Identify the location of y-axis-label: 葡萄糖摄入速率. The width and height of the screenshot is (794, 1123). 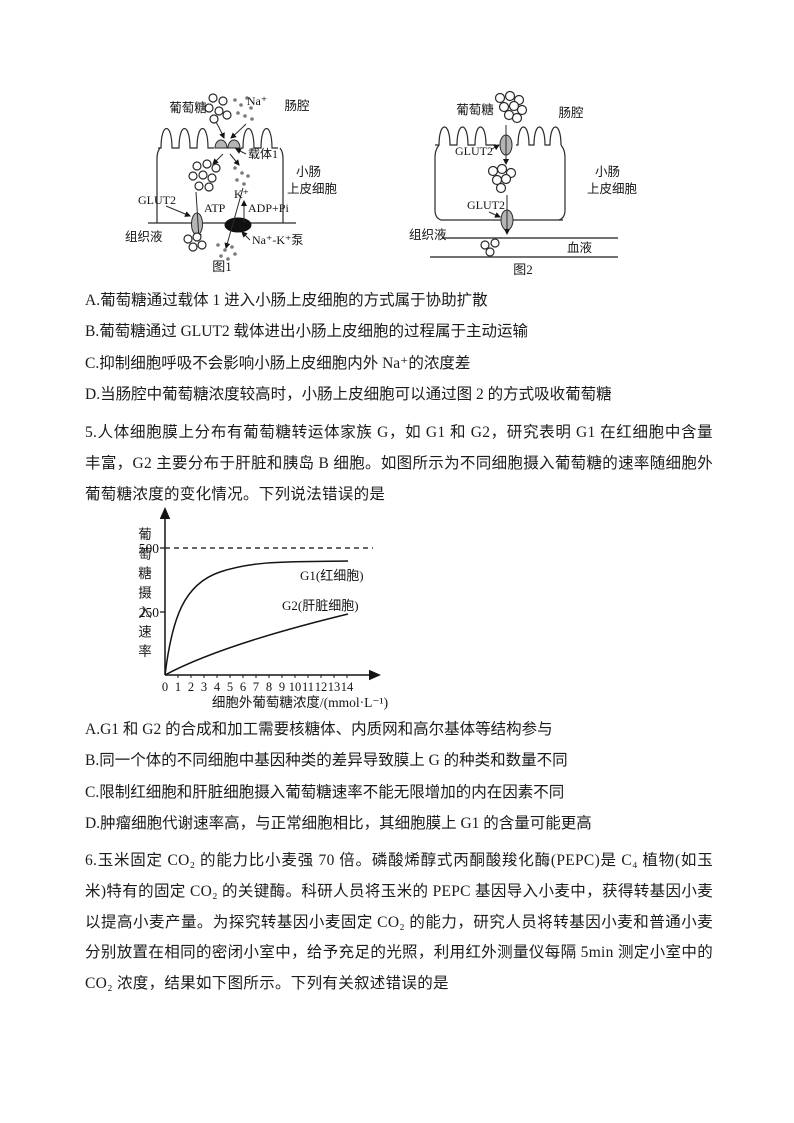
(143, 595).